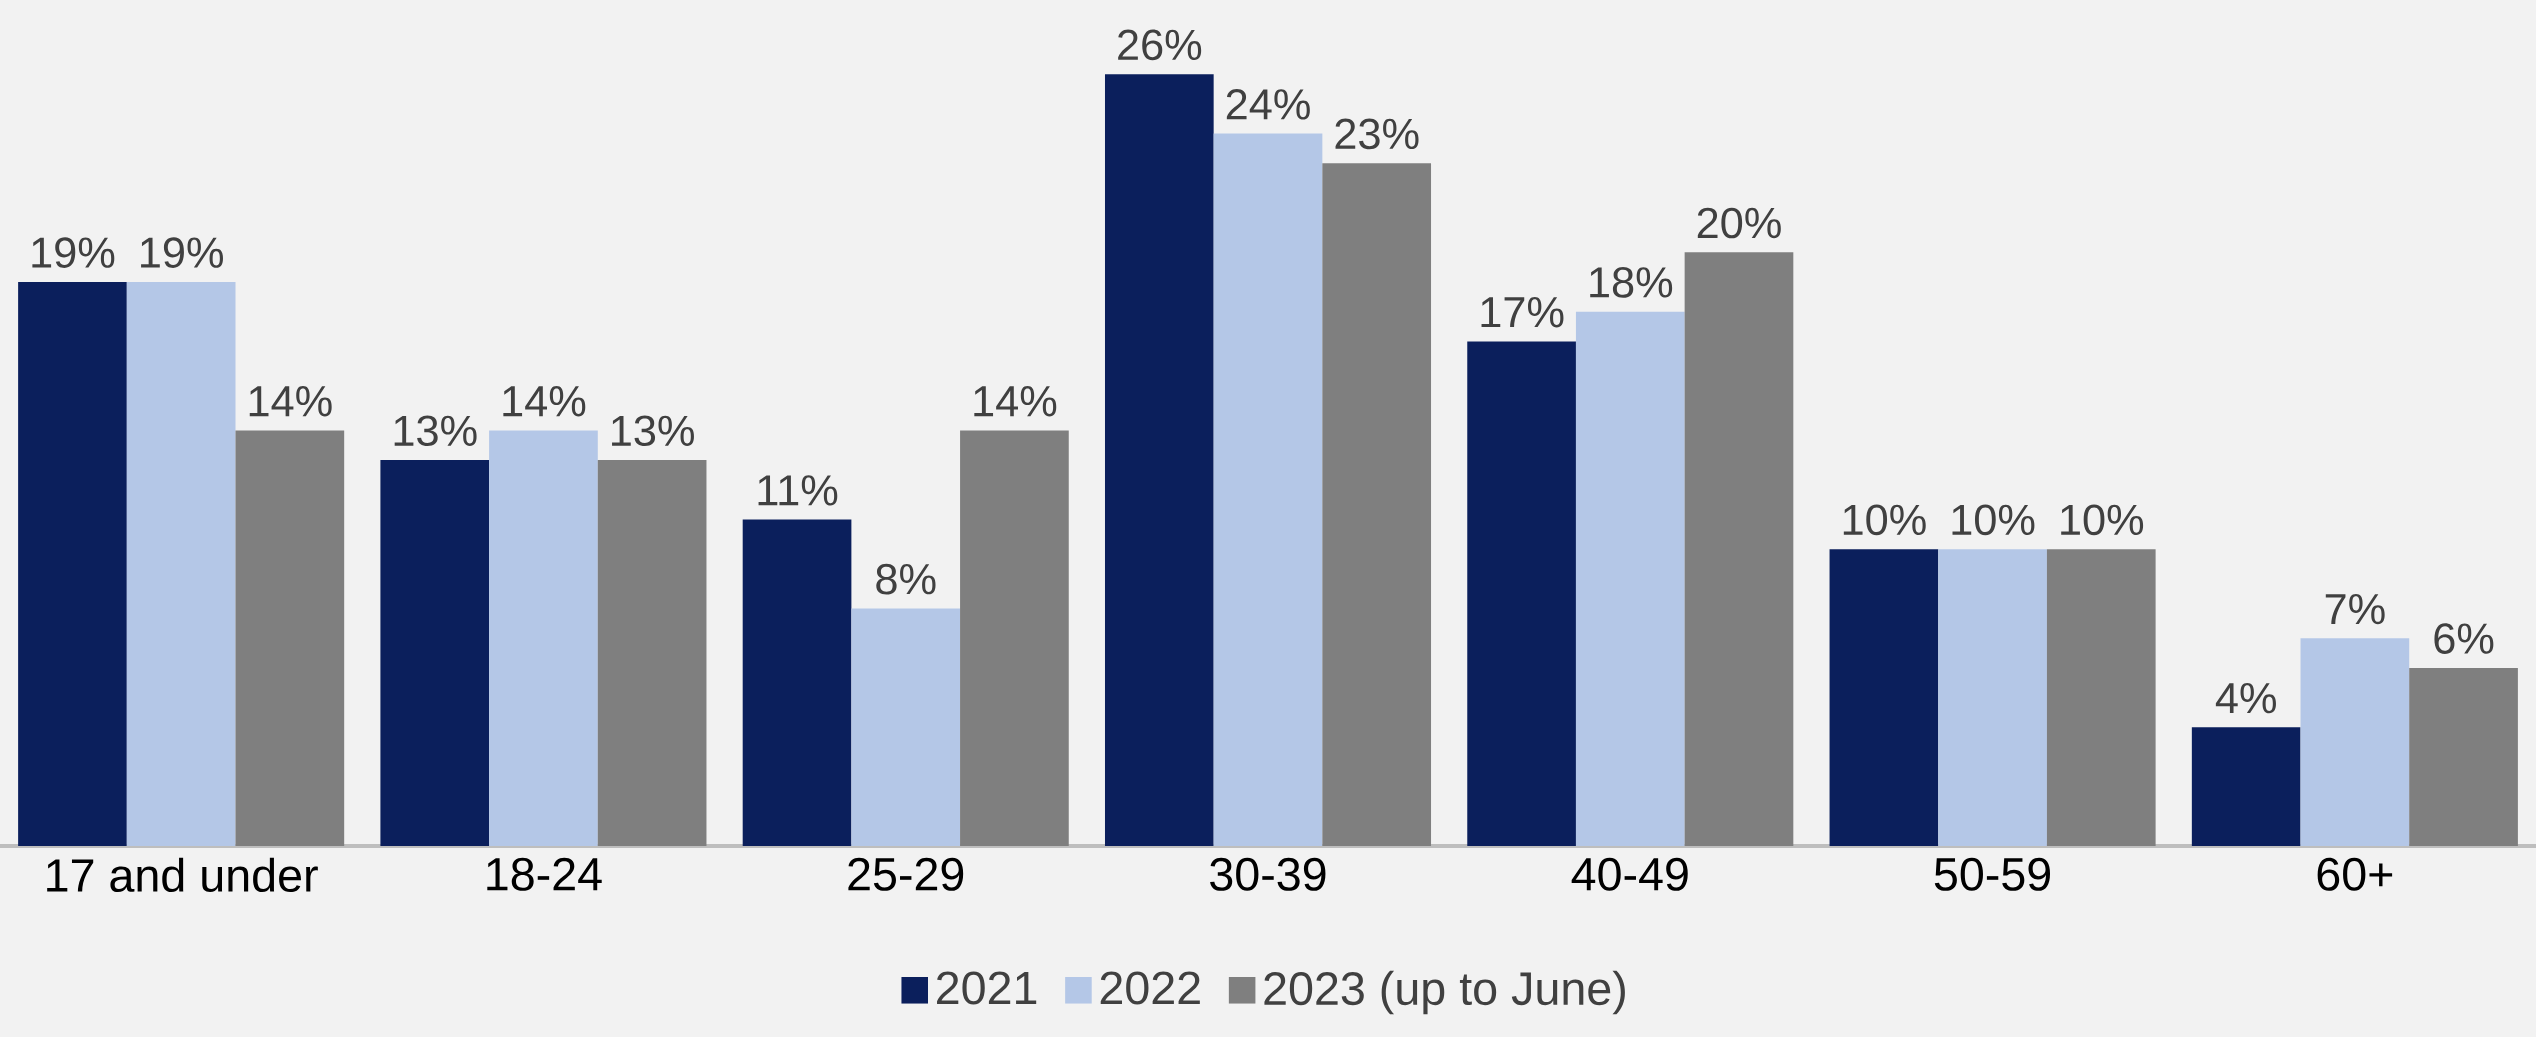 Image resolution: width=2536 pixels, height=1037 pixels. Describe the element at coordinates (1992, 874) in the screenshot. I see `x-tick-label: 50-59` at that location.